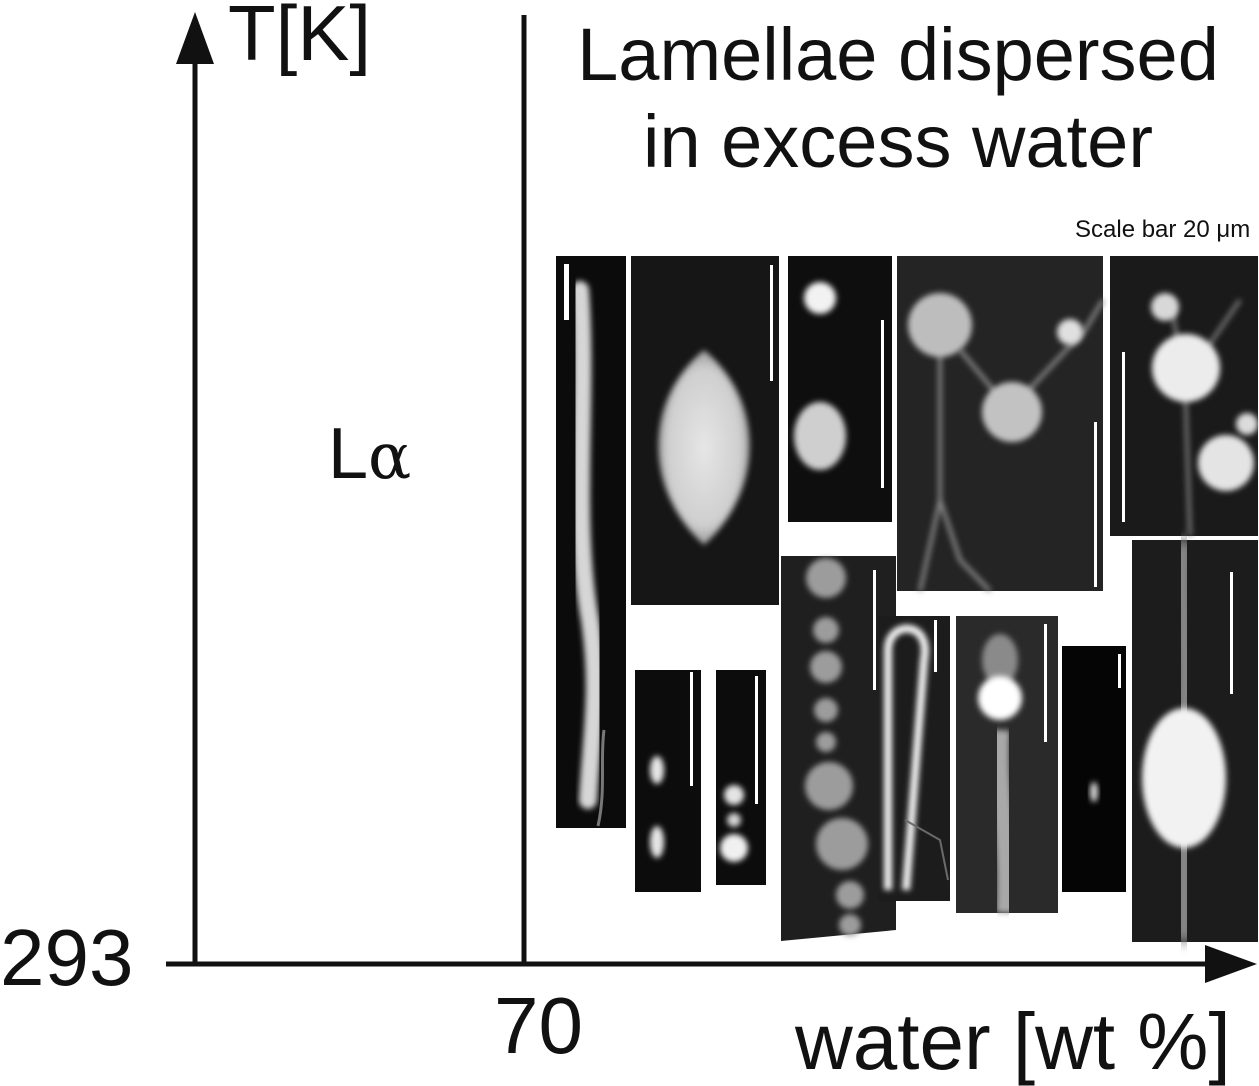 This screenshot has height=1086, width=1259. I want to click on x-axis-title: water [wt %], so click(1013, 1041).